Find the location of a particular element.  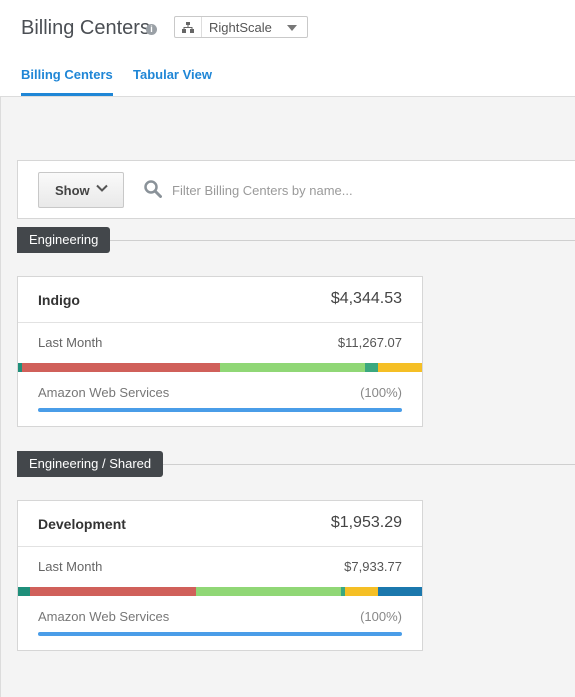

show-button-label: Show is located at coordinates (72, 190).